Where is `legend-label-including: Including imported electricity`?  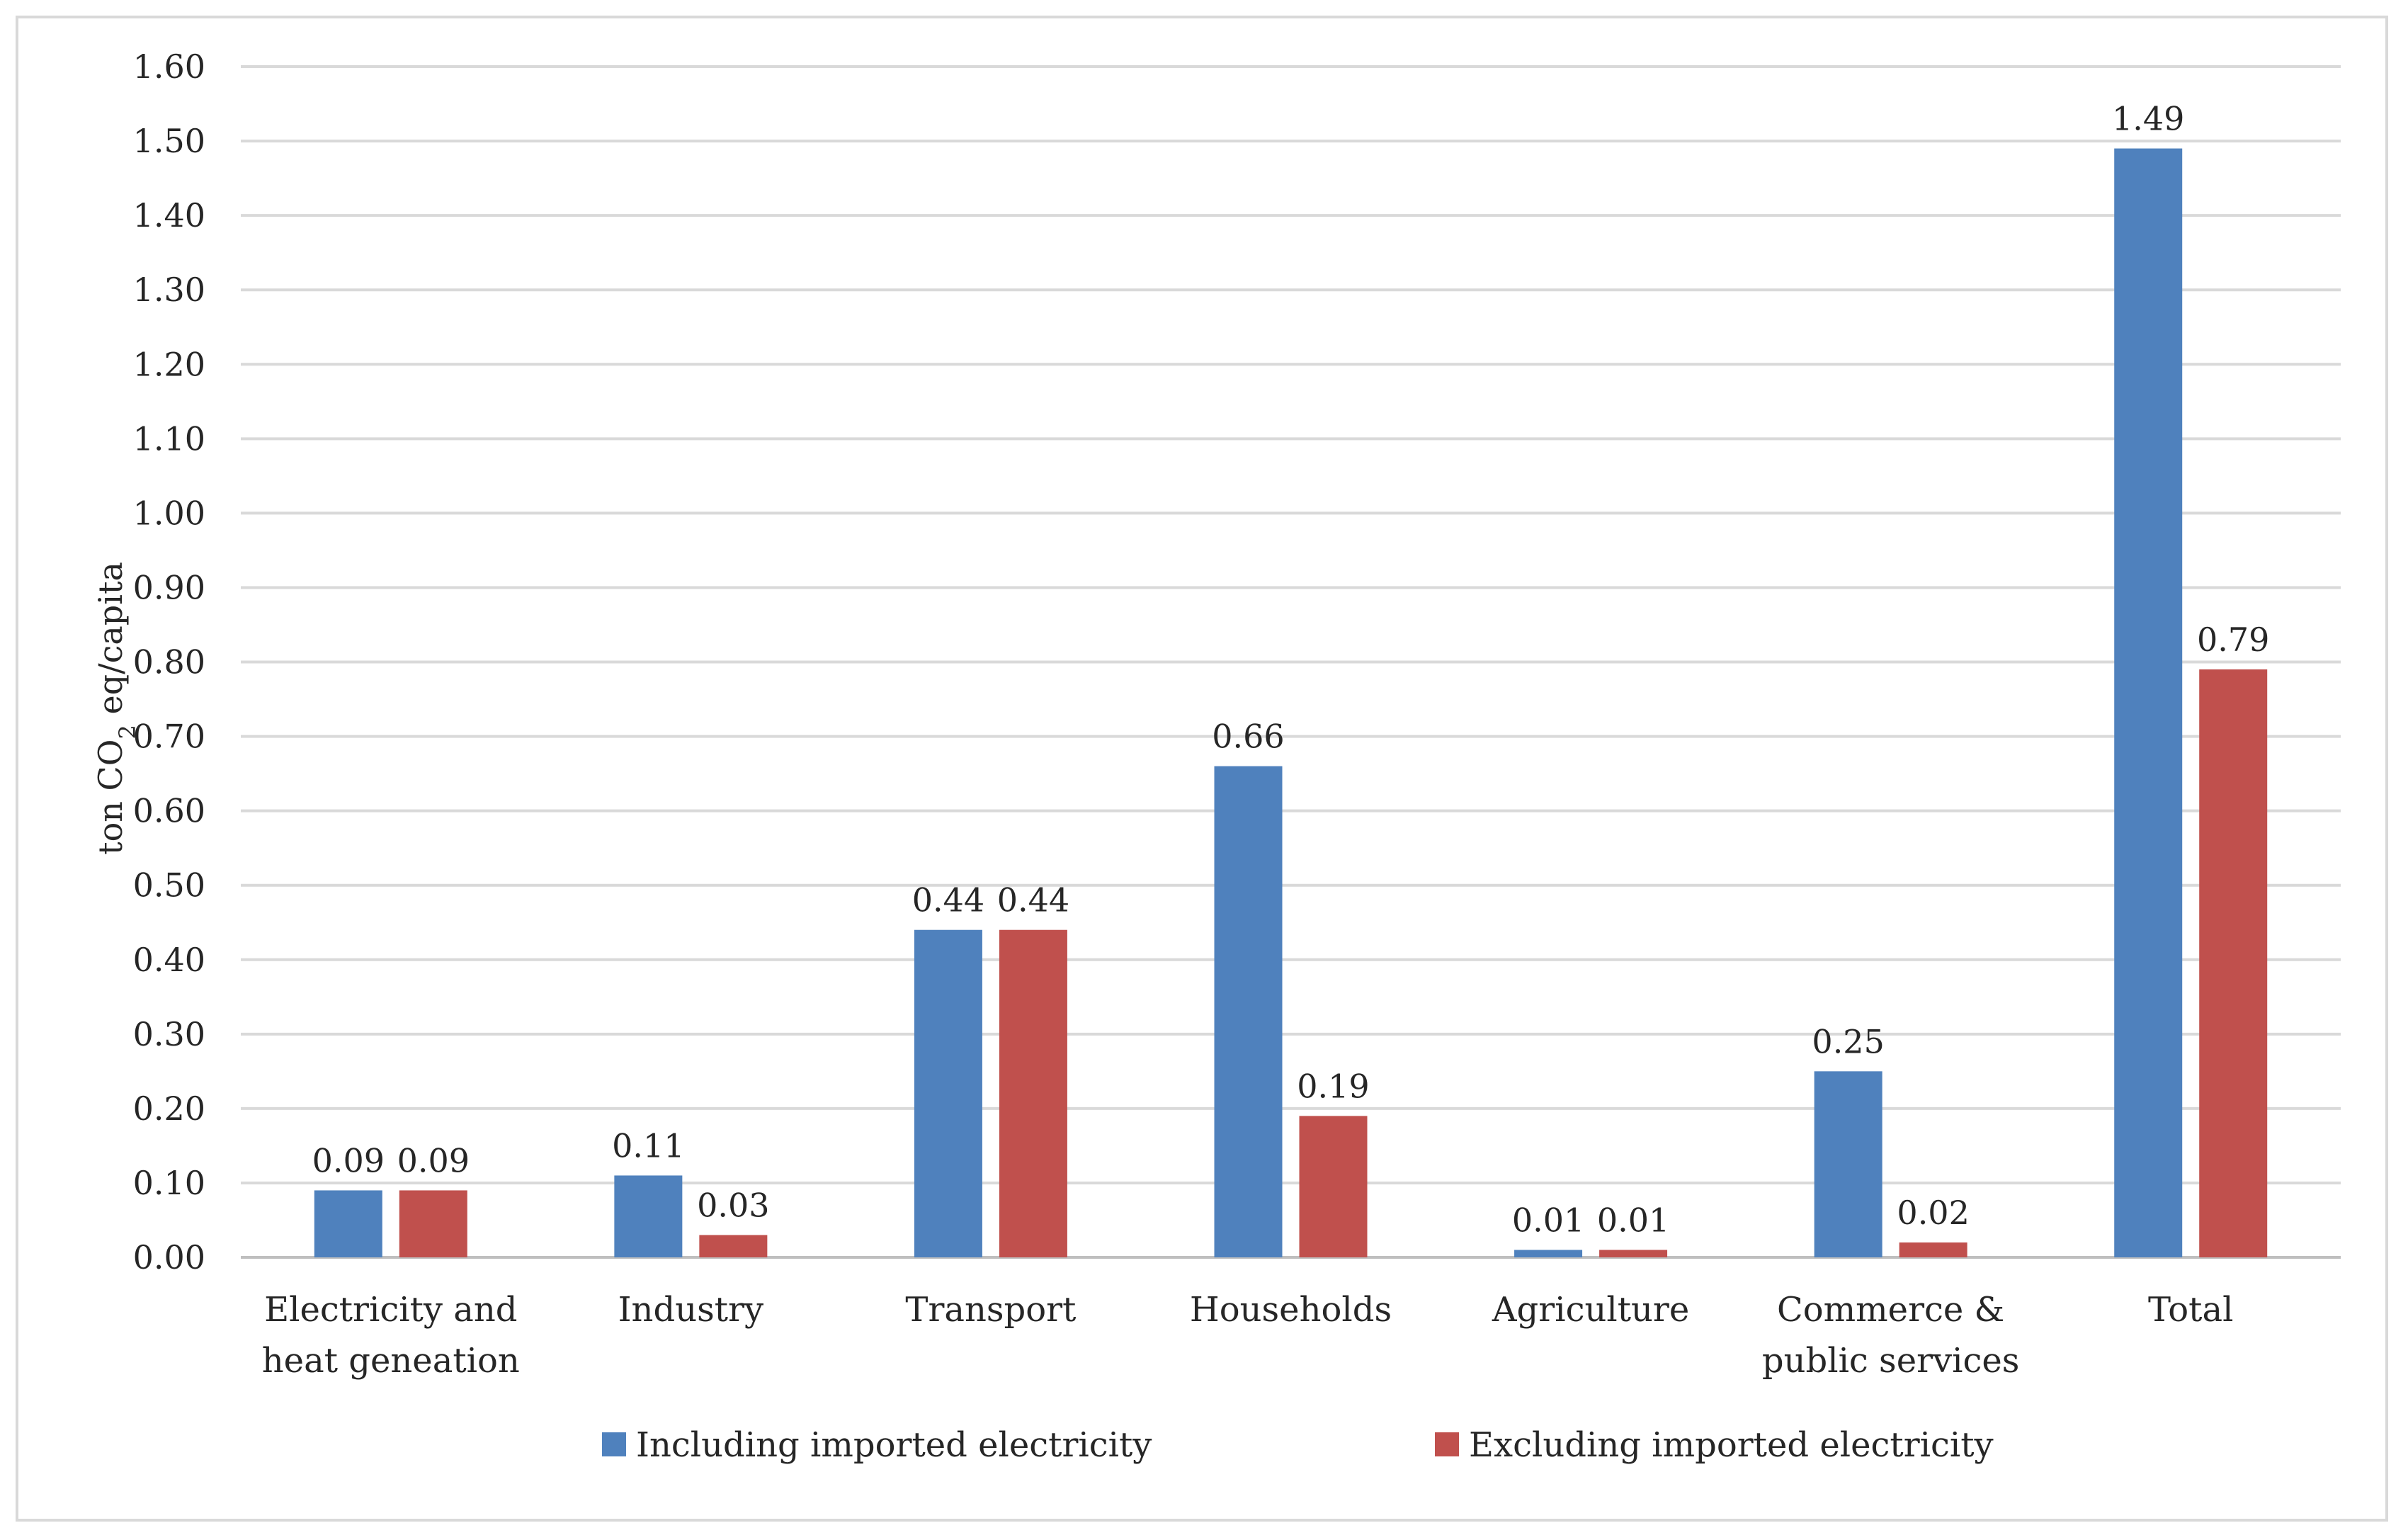 legend-label-including: Including imported electricity is located at coordinates (894, 1445).